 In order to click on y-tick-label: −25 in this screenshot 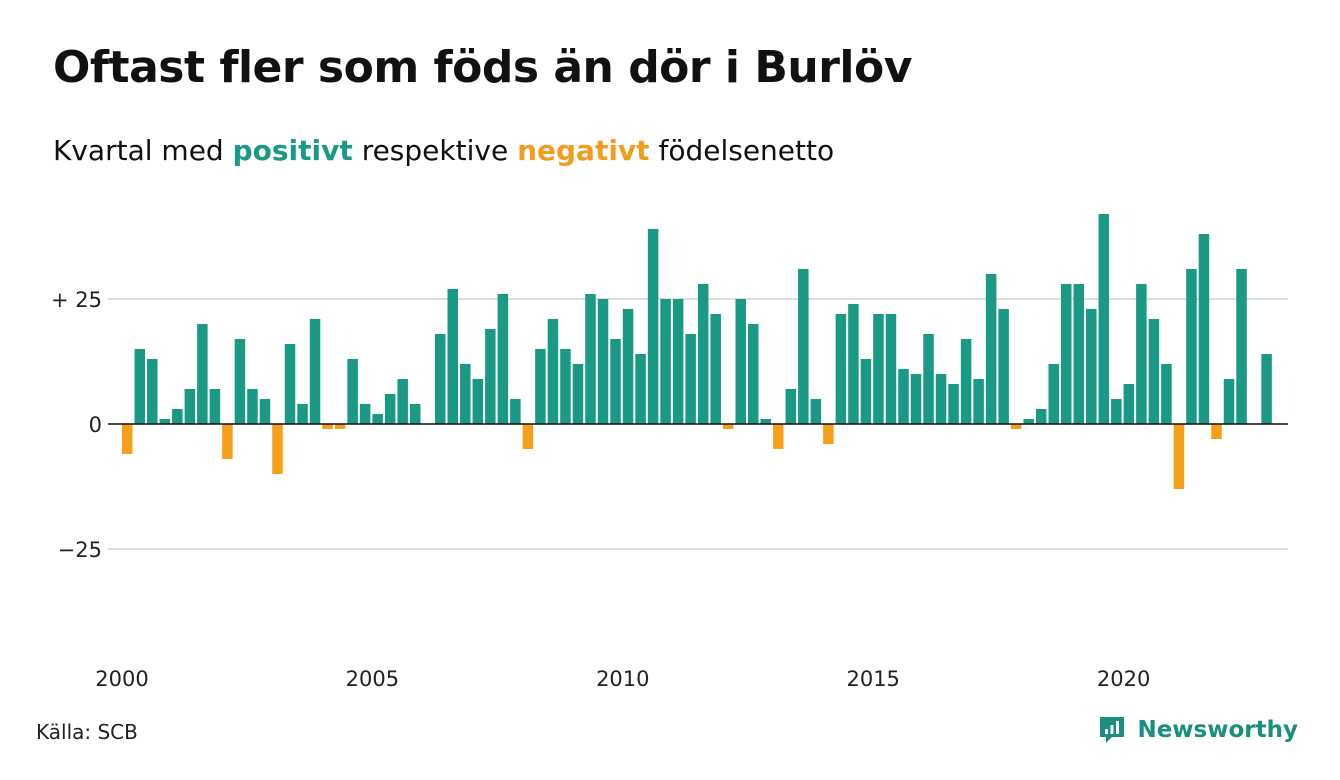, I will do `click(80, 550)`.